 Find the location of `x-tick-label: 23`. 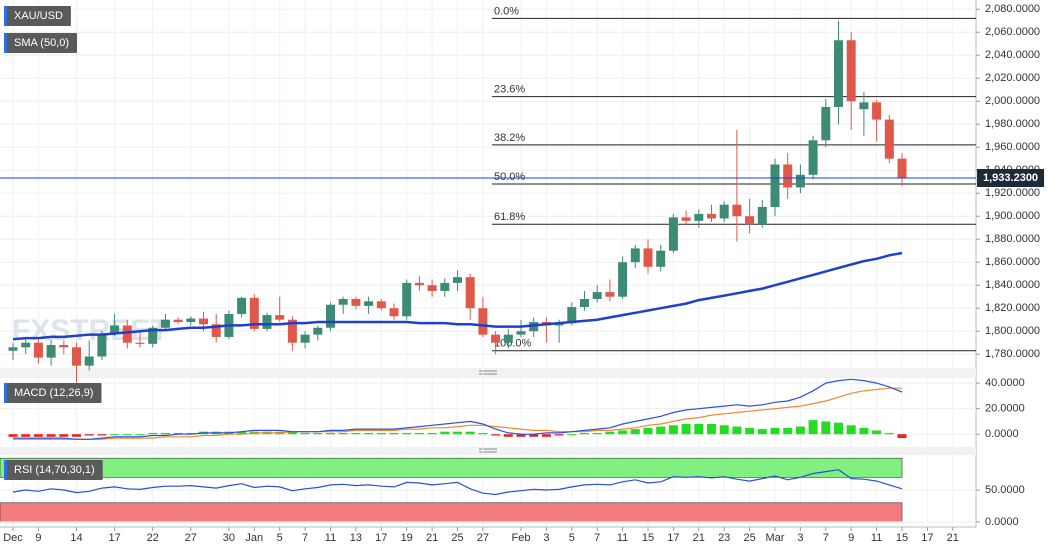

x-tick-label: 23 is located at coordinates (724, 538).